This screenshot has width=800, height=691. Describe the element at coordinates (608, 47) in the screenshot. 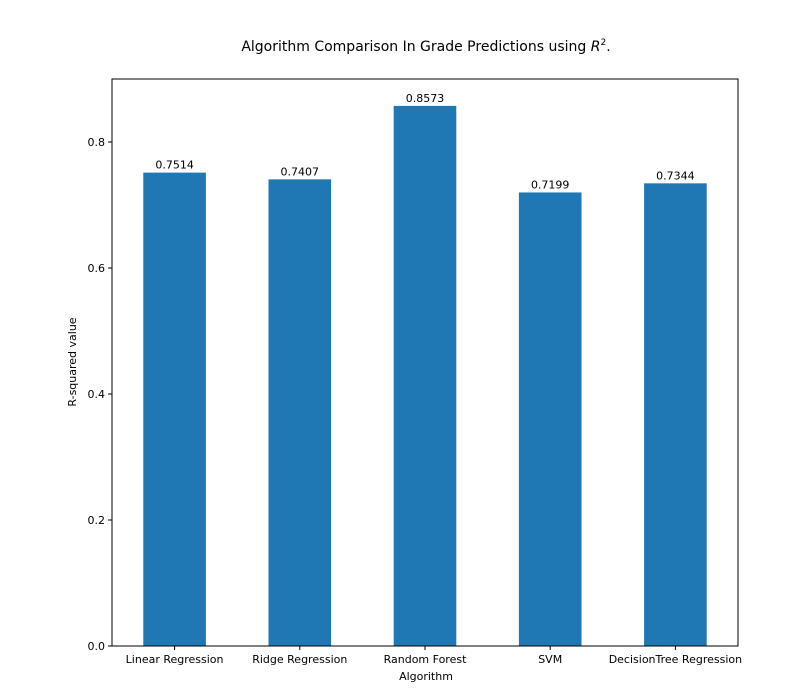

I see `chart-title-suffix: .` at that location.